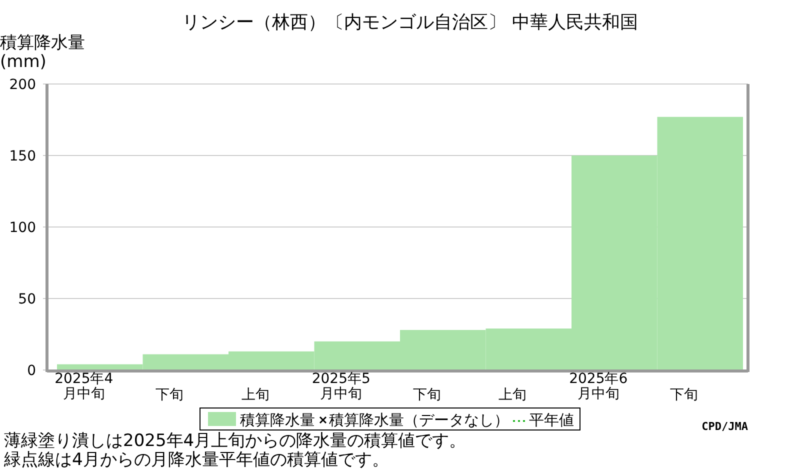  Describe the element at coordinates (22, 156) in the screenshot. I see `y-tick-label: 150` at that location.